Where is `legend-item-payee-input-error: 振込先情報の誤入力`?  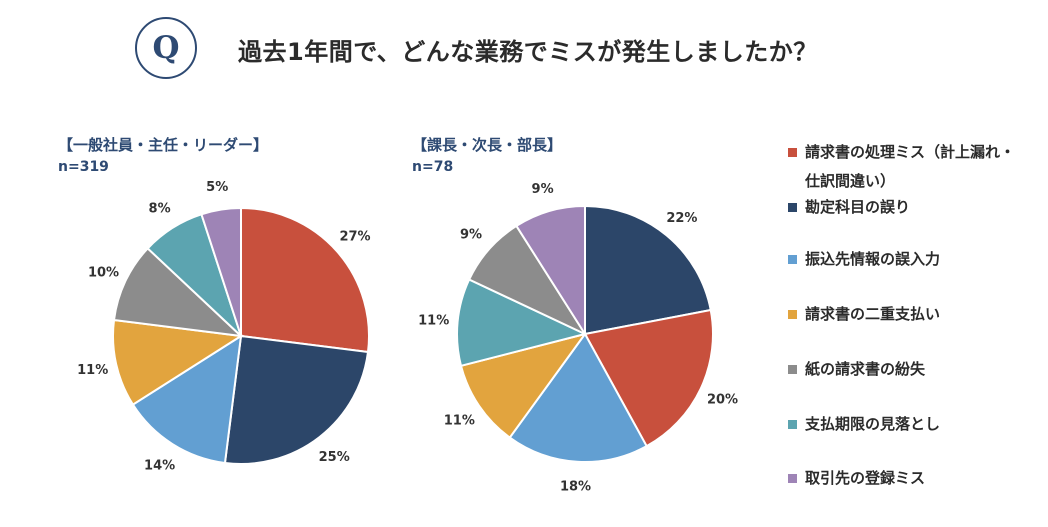
legend-item-payee-input-error: 振込先情報の誤入力 is located at coordinates (908, 259).